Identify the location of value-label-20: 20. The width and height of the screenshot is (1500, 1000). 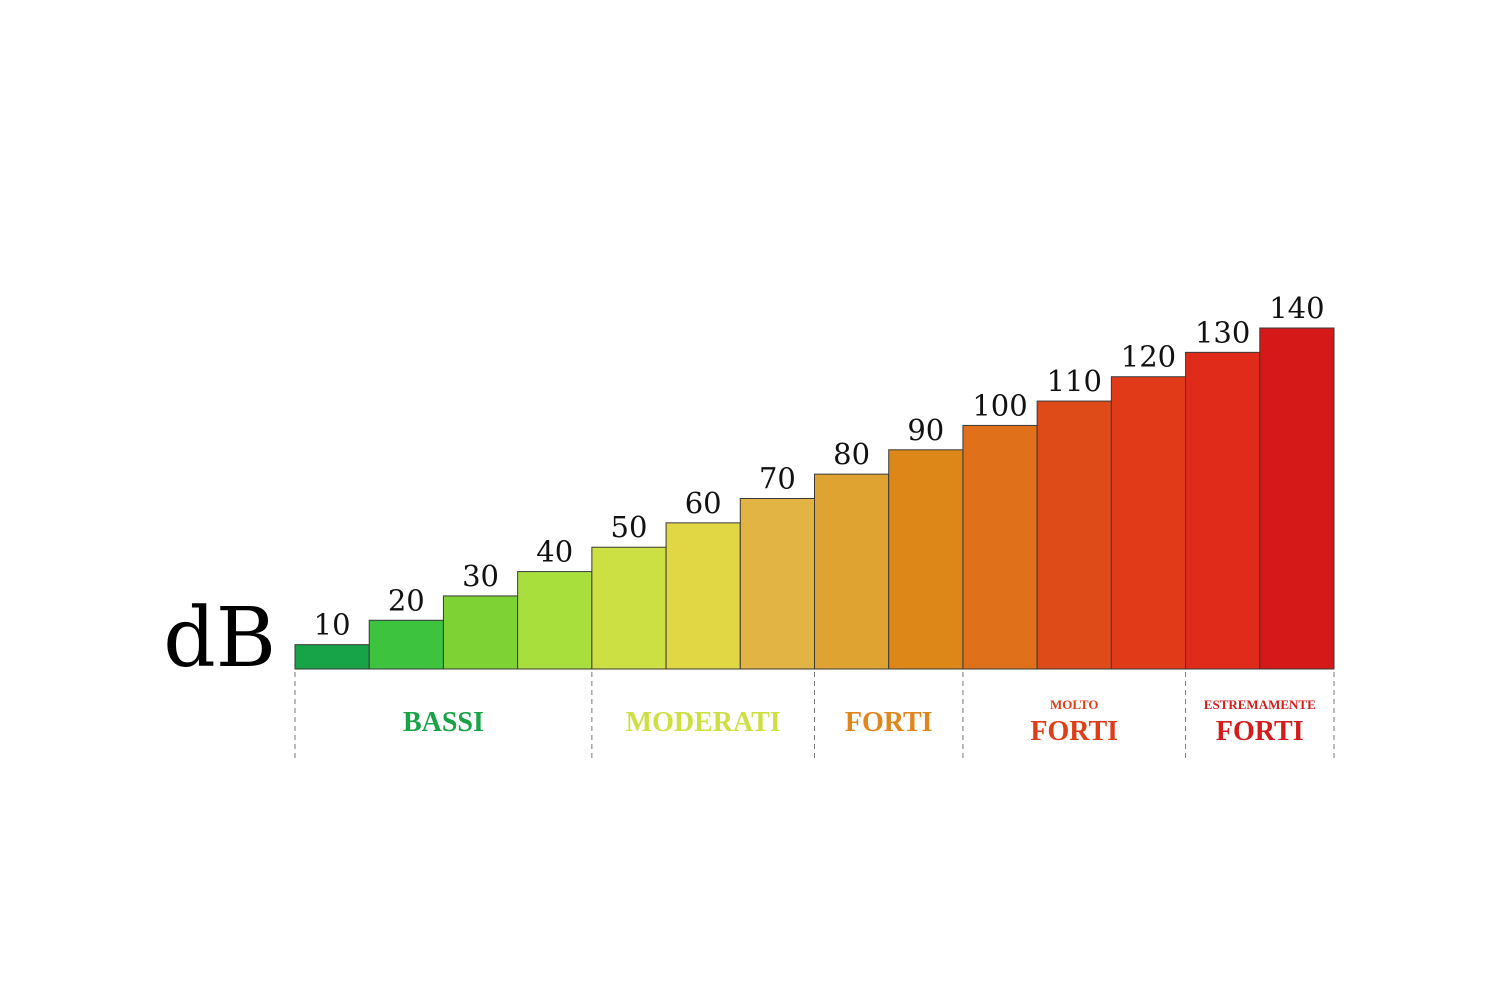
(406, 600).